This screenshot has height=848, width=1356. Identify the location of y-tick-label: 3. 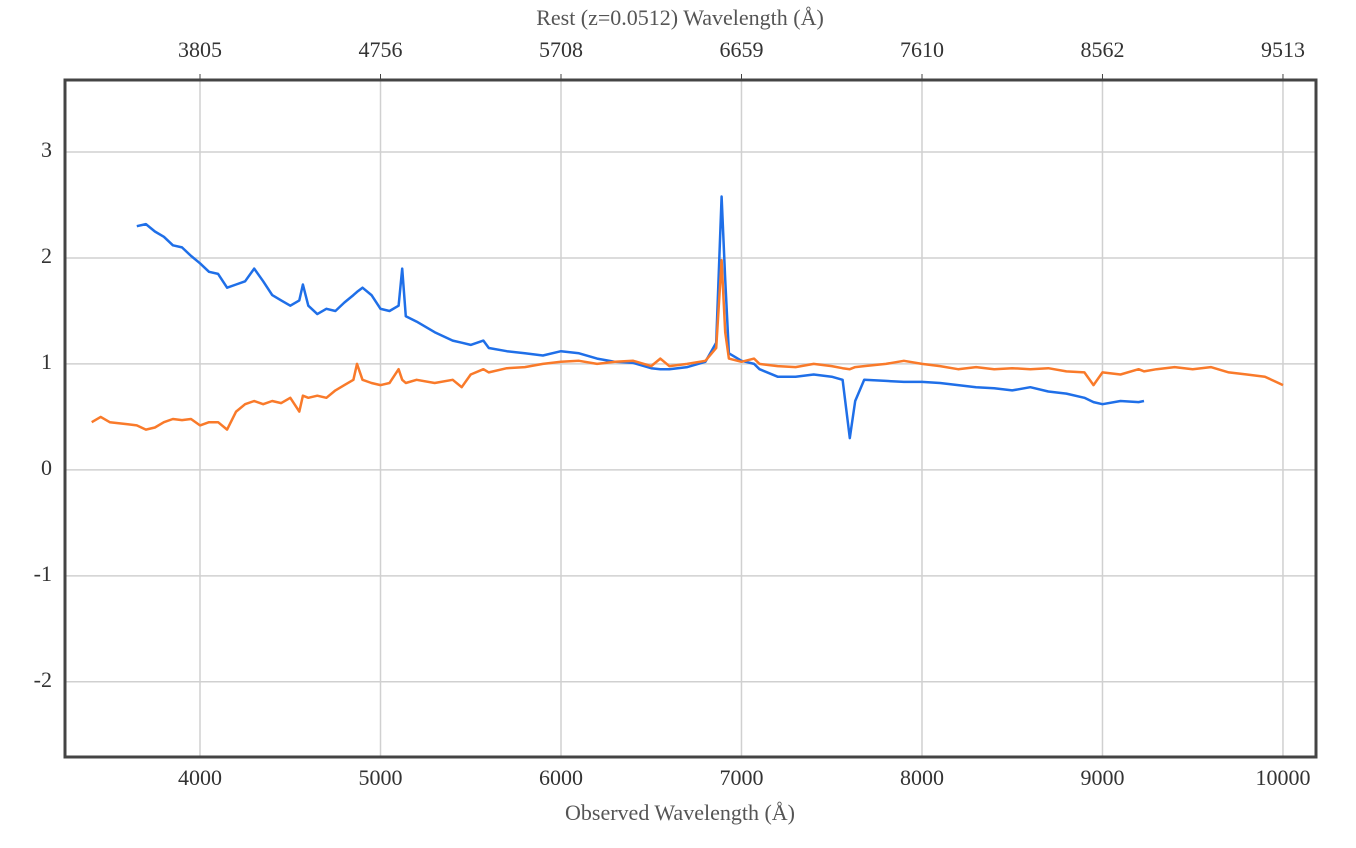
(46, 149).